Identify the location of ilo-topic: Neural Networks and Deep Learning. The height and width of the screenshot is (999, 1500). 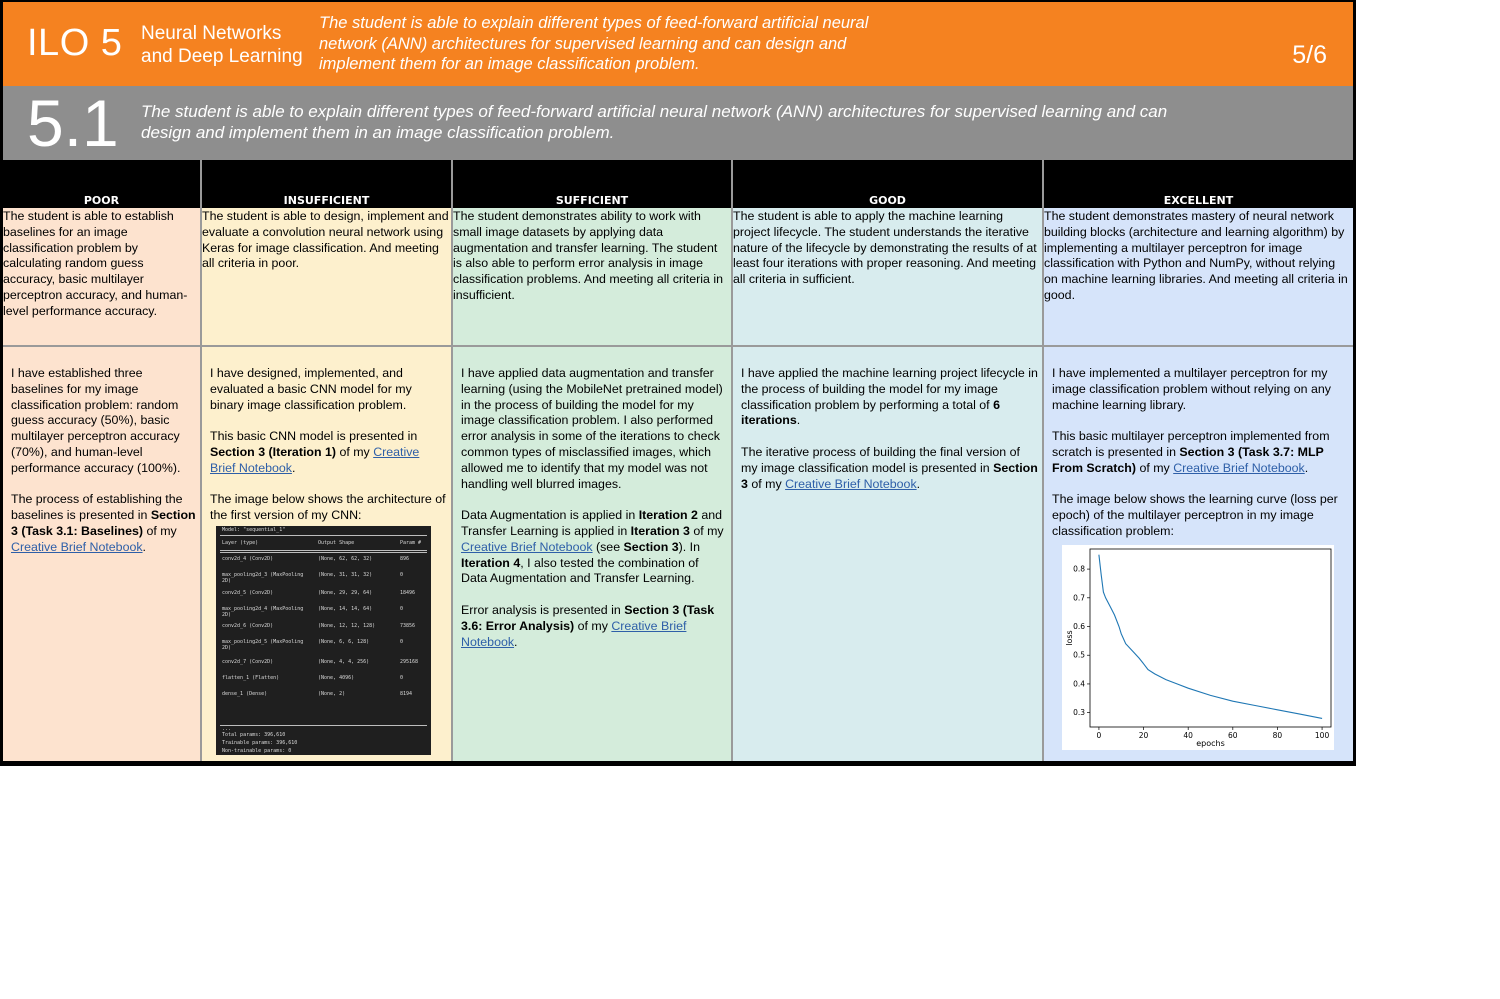
(222, 45).